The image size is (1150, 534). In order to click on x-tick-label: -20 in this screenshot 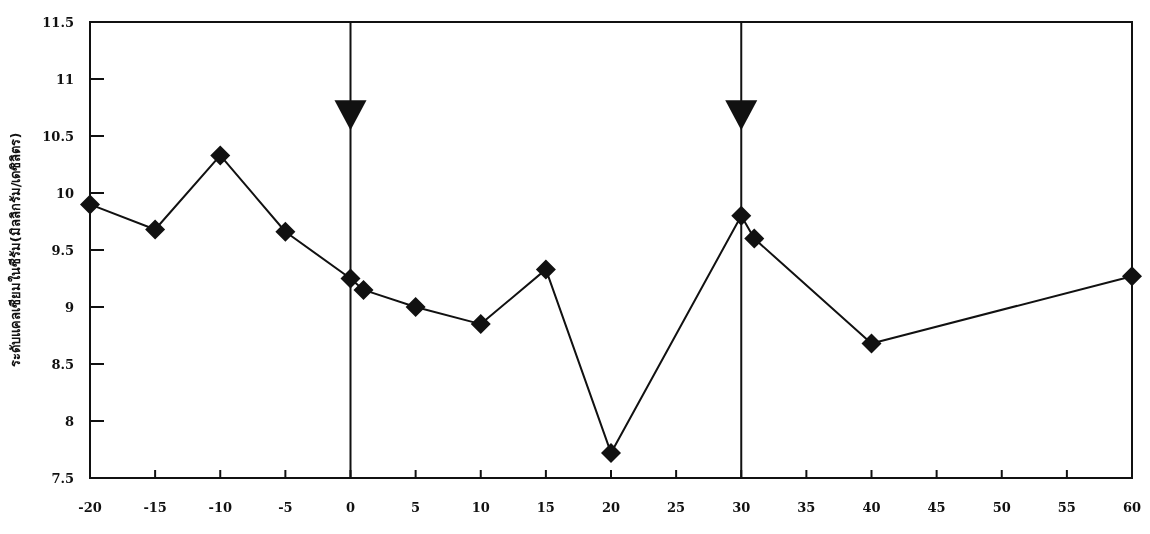, I will do `click(90, 507)`.